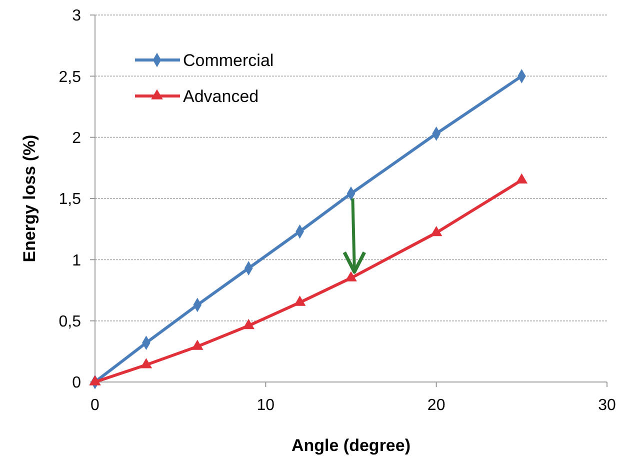 Image resolution: width=634 pixels, height=463 pixels. What do you see at coordinates (77, 261) in the screenshot?
I see `y-tick-label: 1` at bounding box center [77, 261].